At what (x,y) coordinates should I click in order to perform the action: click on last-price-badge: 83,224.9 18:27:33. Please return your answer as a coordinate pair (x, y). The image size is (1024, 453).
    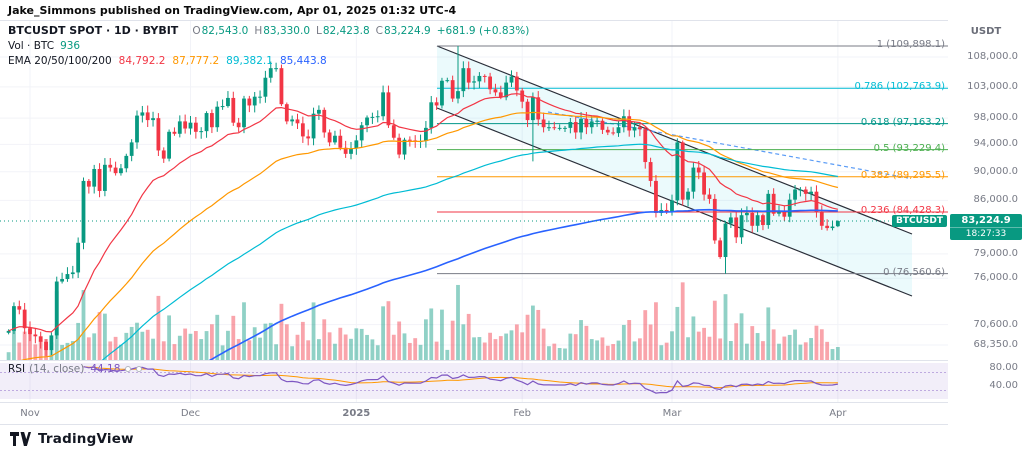
    Looking at the image, I should click on (986, 227).